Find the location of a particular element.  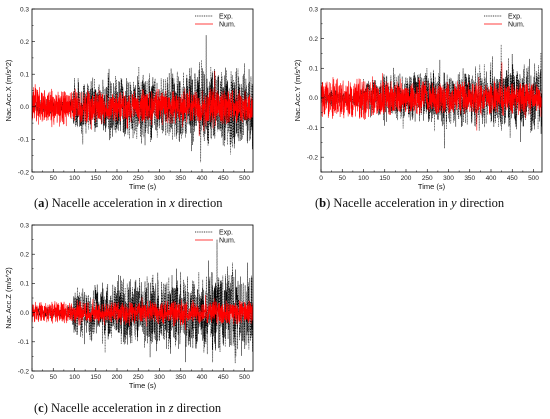

series-line-exp is located at coordinates (142, 301).